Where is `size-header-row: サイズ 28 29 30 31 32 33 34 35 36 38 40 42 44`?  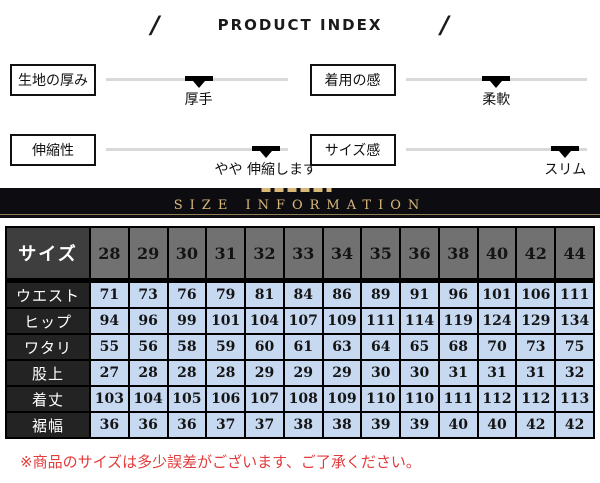
size-header-row: サイズ 28 29 30 31 32 33 34 35 36 38 40 42 44 is located at coordinates (300, 254).